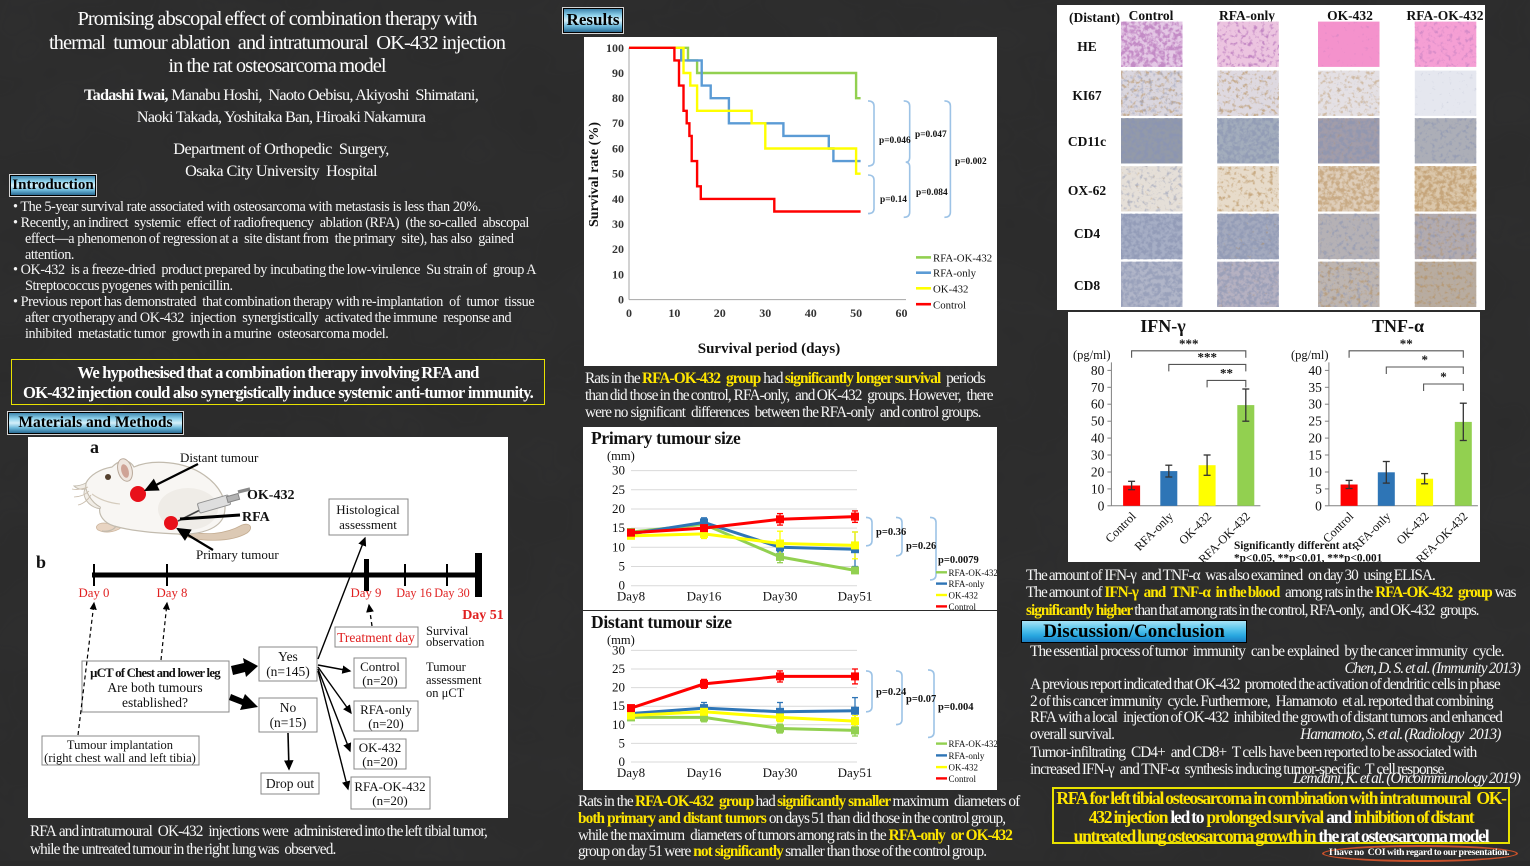 The image size is (1530, 866). I want to click on svg-text: Drop out, so click(290, 783).